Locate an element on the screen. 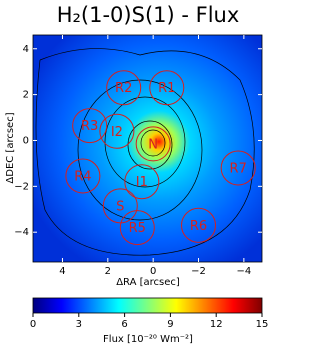 This screenshot has height=349, width=320. region-label: I1 is located at coordinates (142, 182).